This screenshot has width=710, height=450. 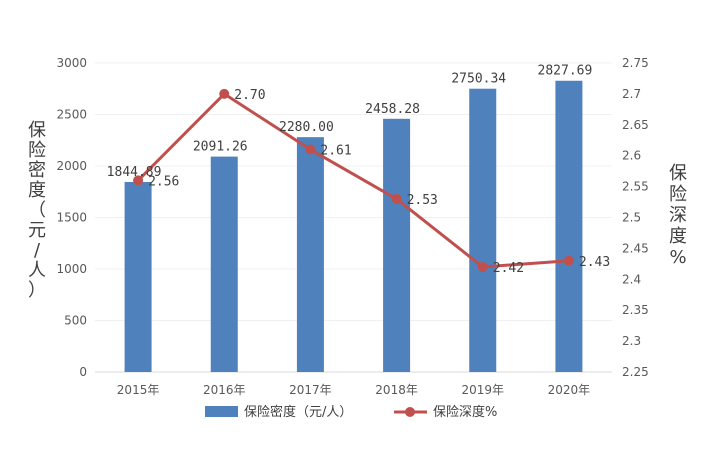 What do you see at coordinates (635, 372) in the screenshot?
I see `right-axis-tick-label: 2.25` at bounding box center [635, 372].